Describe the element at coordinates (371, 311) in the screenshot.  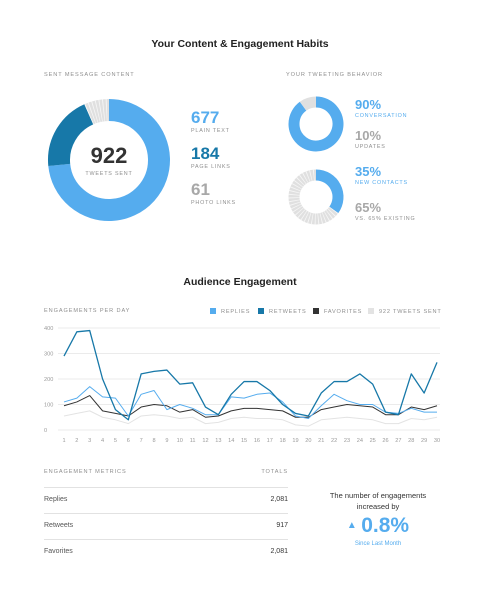
I see `legend-total-swatch` at that location.